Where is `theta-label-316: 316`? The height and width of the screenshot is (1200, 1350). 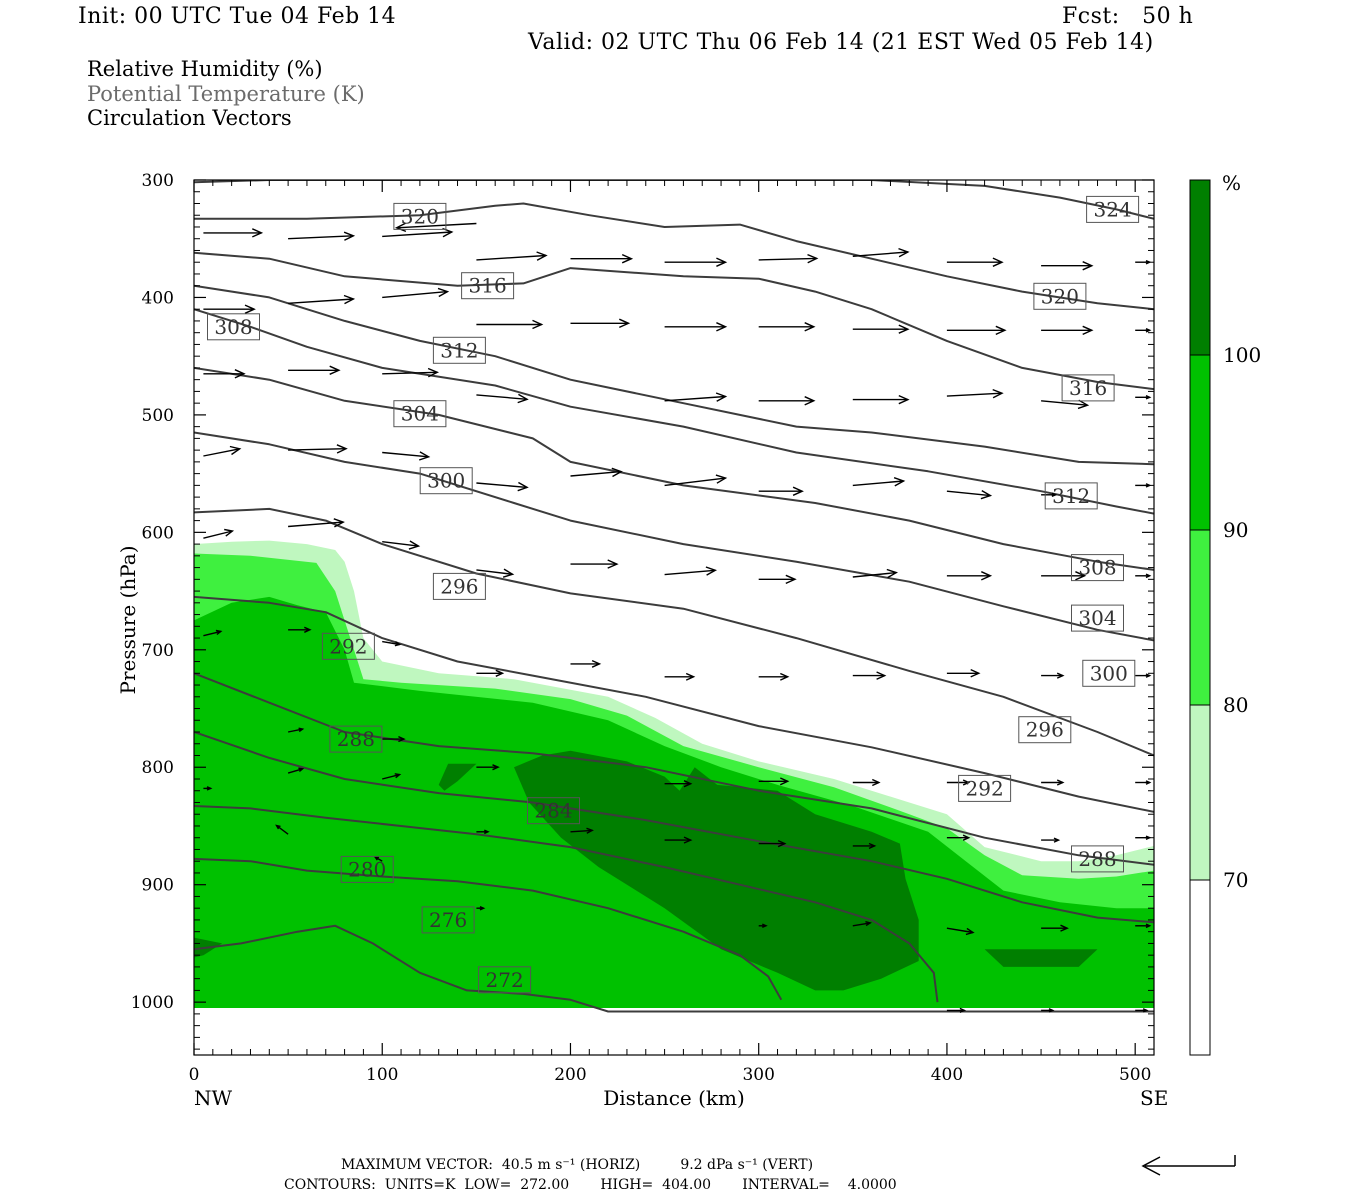
theta-label-316: 316 is located at coordinates (488, 286).